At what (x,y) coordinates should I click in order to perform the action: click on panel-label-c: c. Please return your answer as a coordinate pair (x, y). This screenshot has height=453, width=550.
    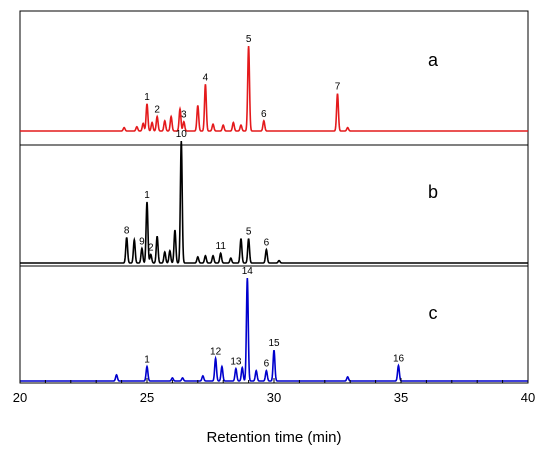
    Looking at the image, I should click on (433, 313).